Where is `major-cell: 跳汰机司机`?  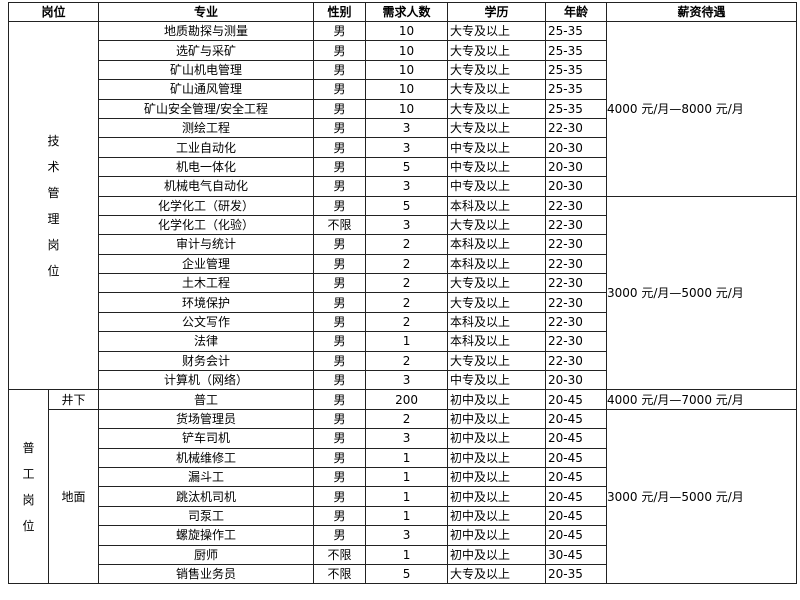 major-cell: 跳汰机司机 is located at coordinates (206, 496).